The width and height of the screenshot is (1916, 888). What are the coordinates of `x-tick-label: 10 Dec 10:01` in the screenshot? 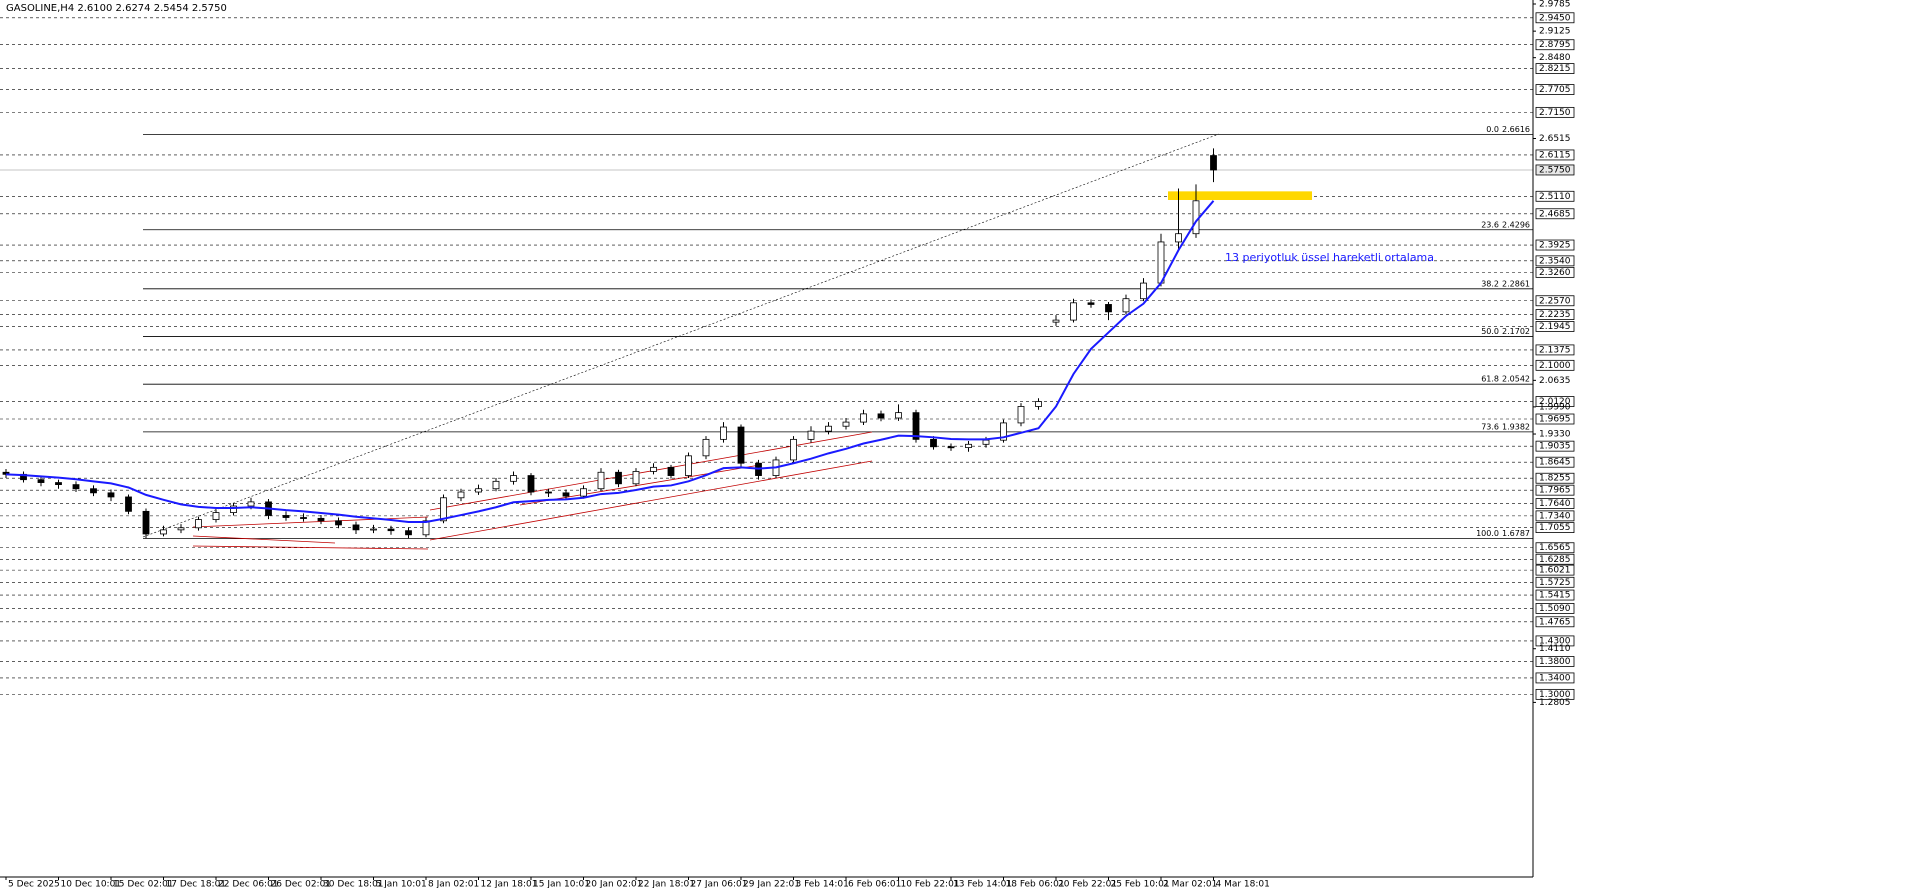 It's located at (91, 884).